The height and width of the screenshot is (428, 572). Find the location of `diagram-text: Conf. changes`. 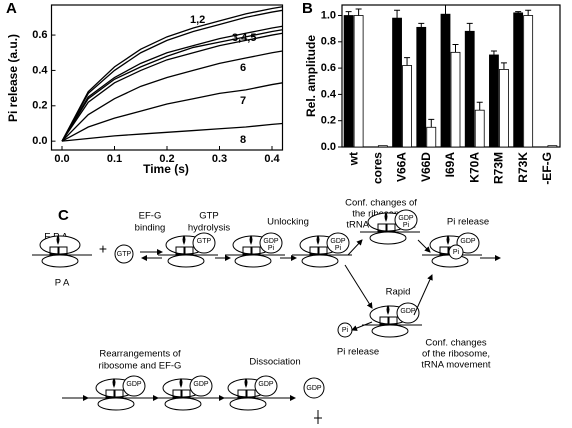

diagram-text: Conf. changes is located at coordinates (456, 343).